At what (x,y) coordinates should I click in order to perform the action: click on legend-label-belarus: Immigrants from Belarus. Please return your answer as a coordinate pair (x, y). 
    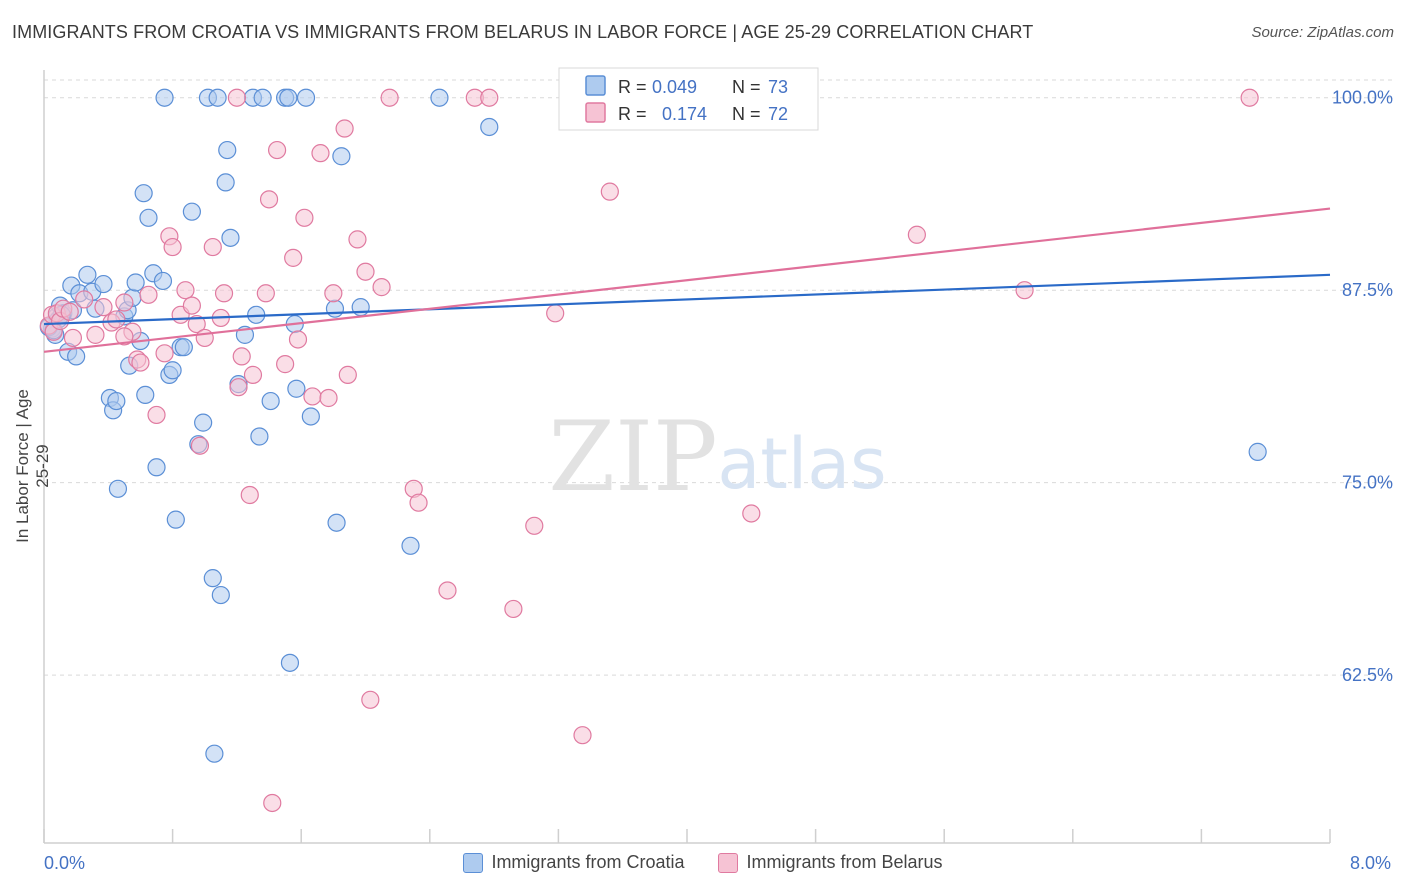
    Looking at the image, I should click on (844, 862).